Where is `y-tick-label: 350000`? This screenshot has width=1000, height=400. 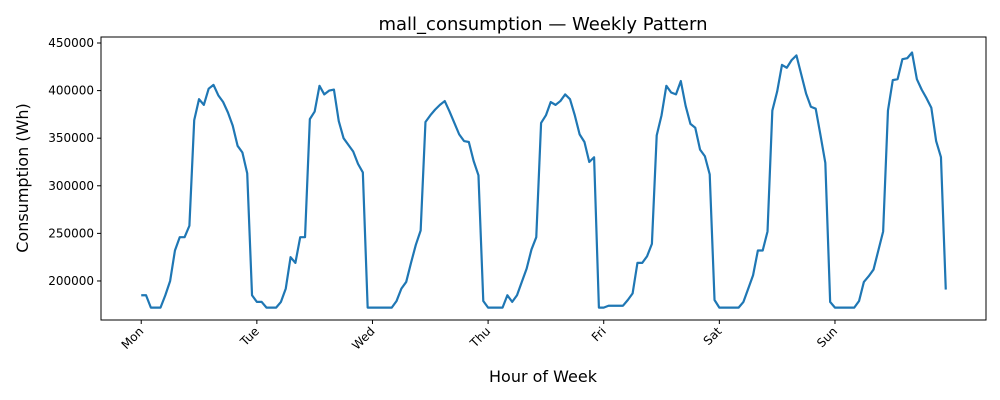
y-tick-label: 350000 is located at coordinates (71, 138).